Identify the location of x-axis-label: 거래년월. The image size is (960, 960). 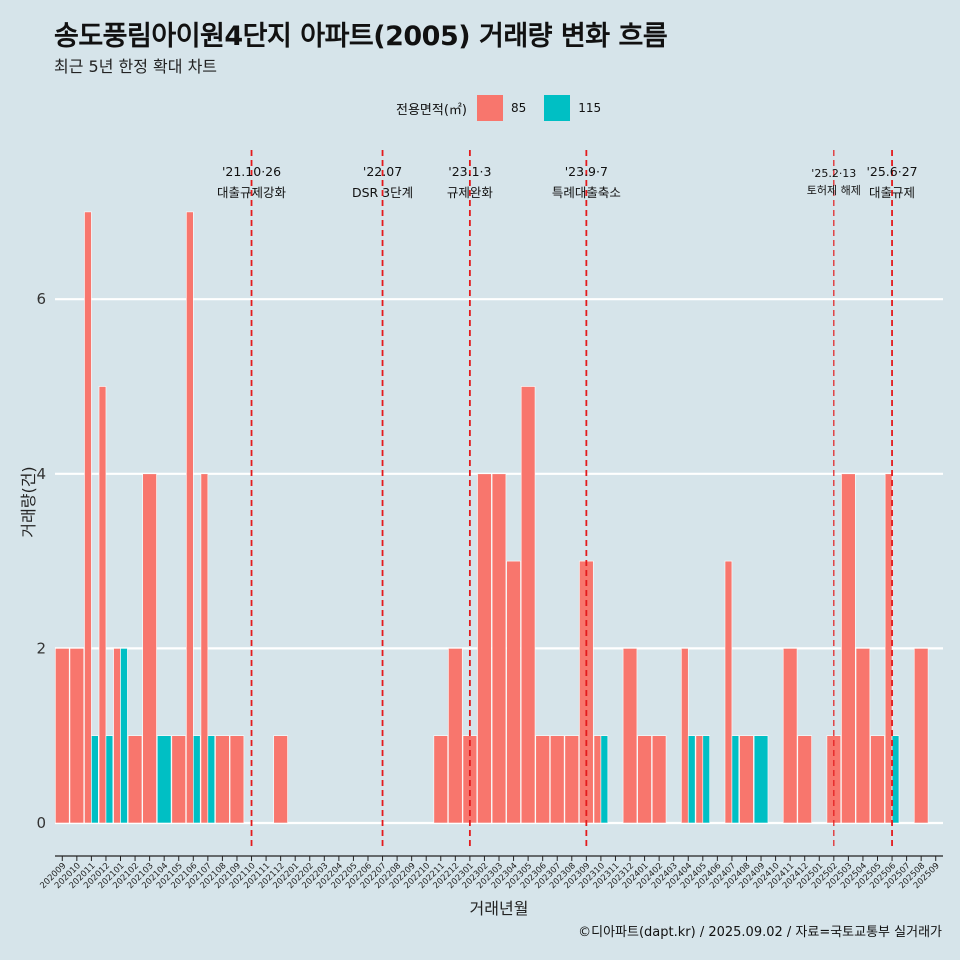
(499, 908).